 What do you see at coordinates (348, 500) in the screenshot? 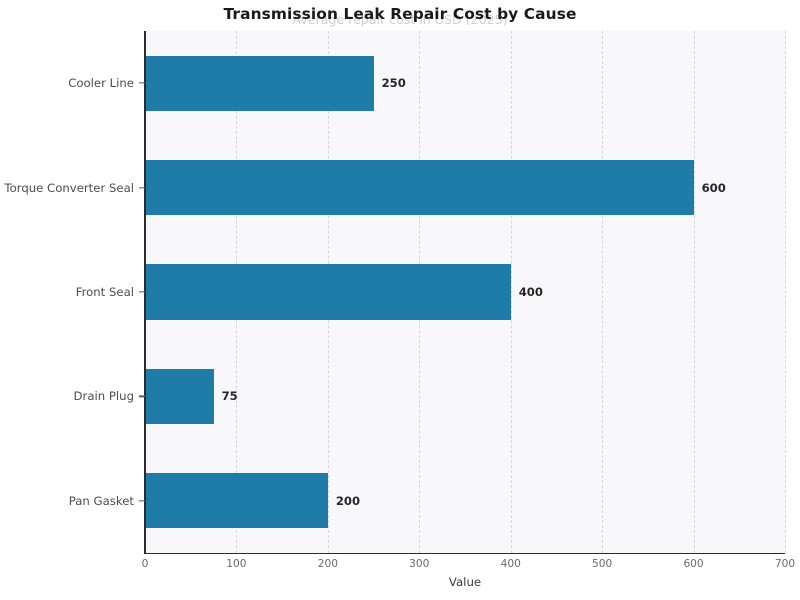
I see `bar-value-label: 200` at bounding box center [348, 500].